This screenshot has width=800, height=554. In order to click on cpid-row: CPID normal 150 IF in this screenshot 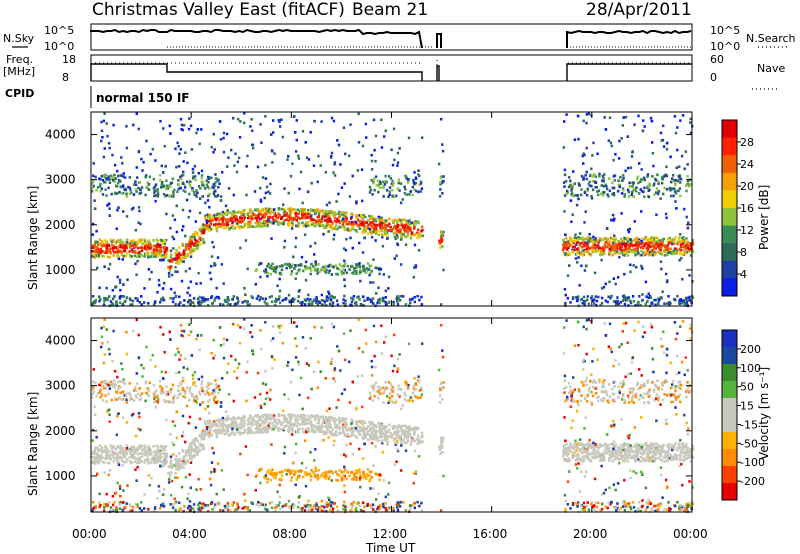, I will do `click(97, 97)`.